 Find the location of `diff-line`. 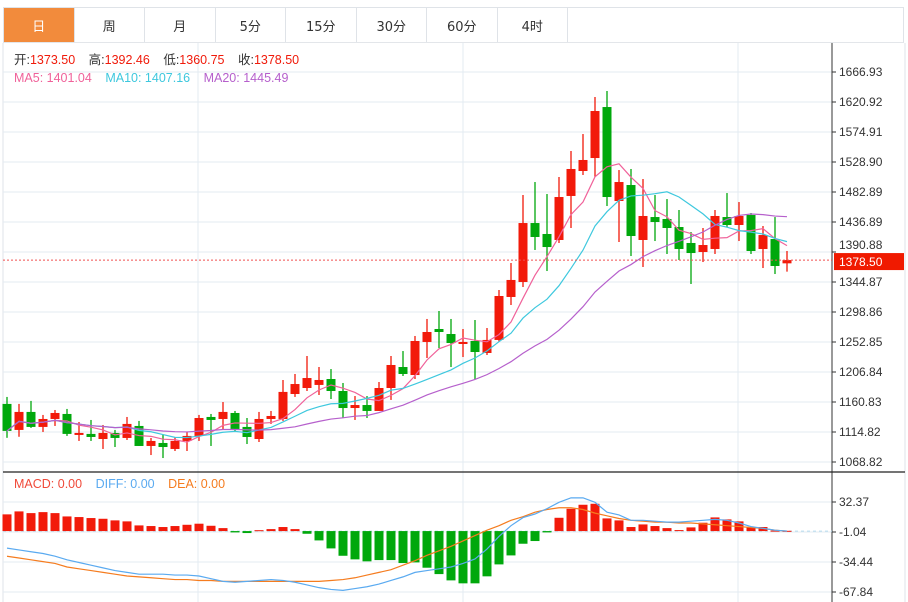

diff-line is located at coordinates (397, 544).